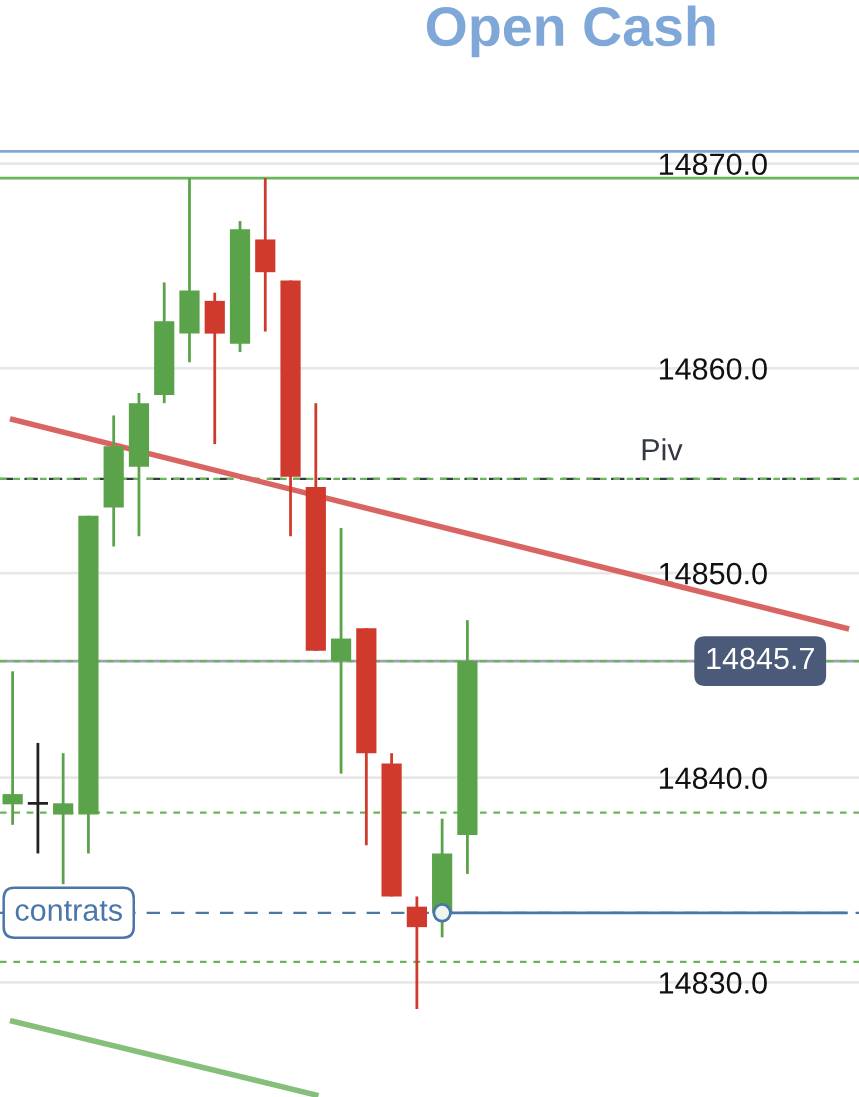 The width and height of the screenshot is (859, 1097). What do you see at coordinates (570, 31) in the screenshot?
I see `chart-title: Open Cash` at bounding box center [570, 31].